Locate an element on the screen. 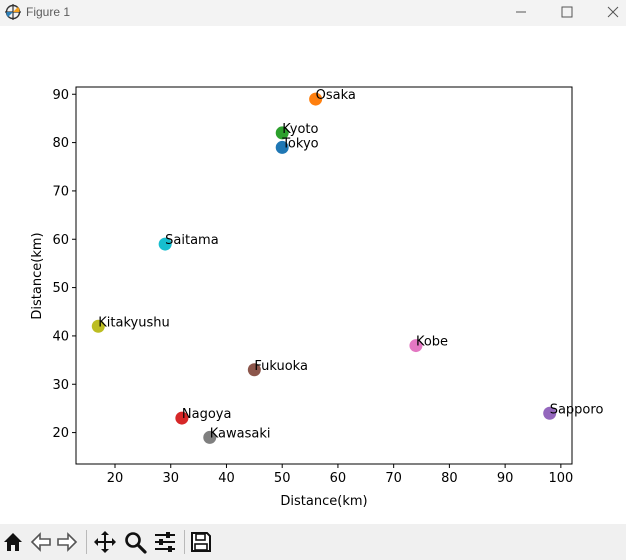 This screenshot has width=626, height=560. point-label: Kawasaki is located at coordinates (240, 433).